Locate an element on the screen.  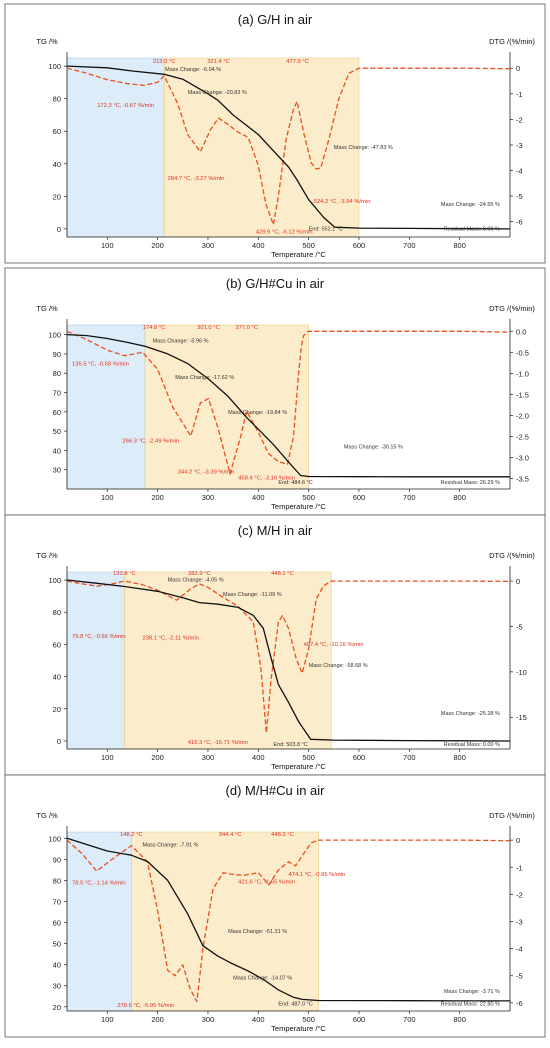
y2-tick-label: -2.5 is located at coordinates (522, 436).